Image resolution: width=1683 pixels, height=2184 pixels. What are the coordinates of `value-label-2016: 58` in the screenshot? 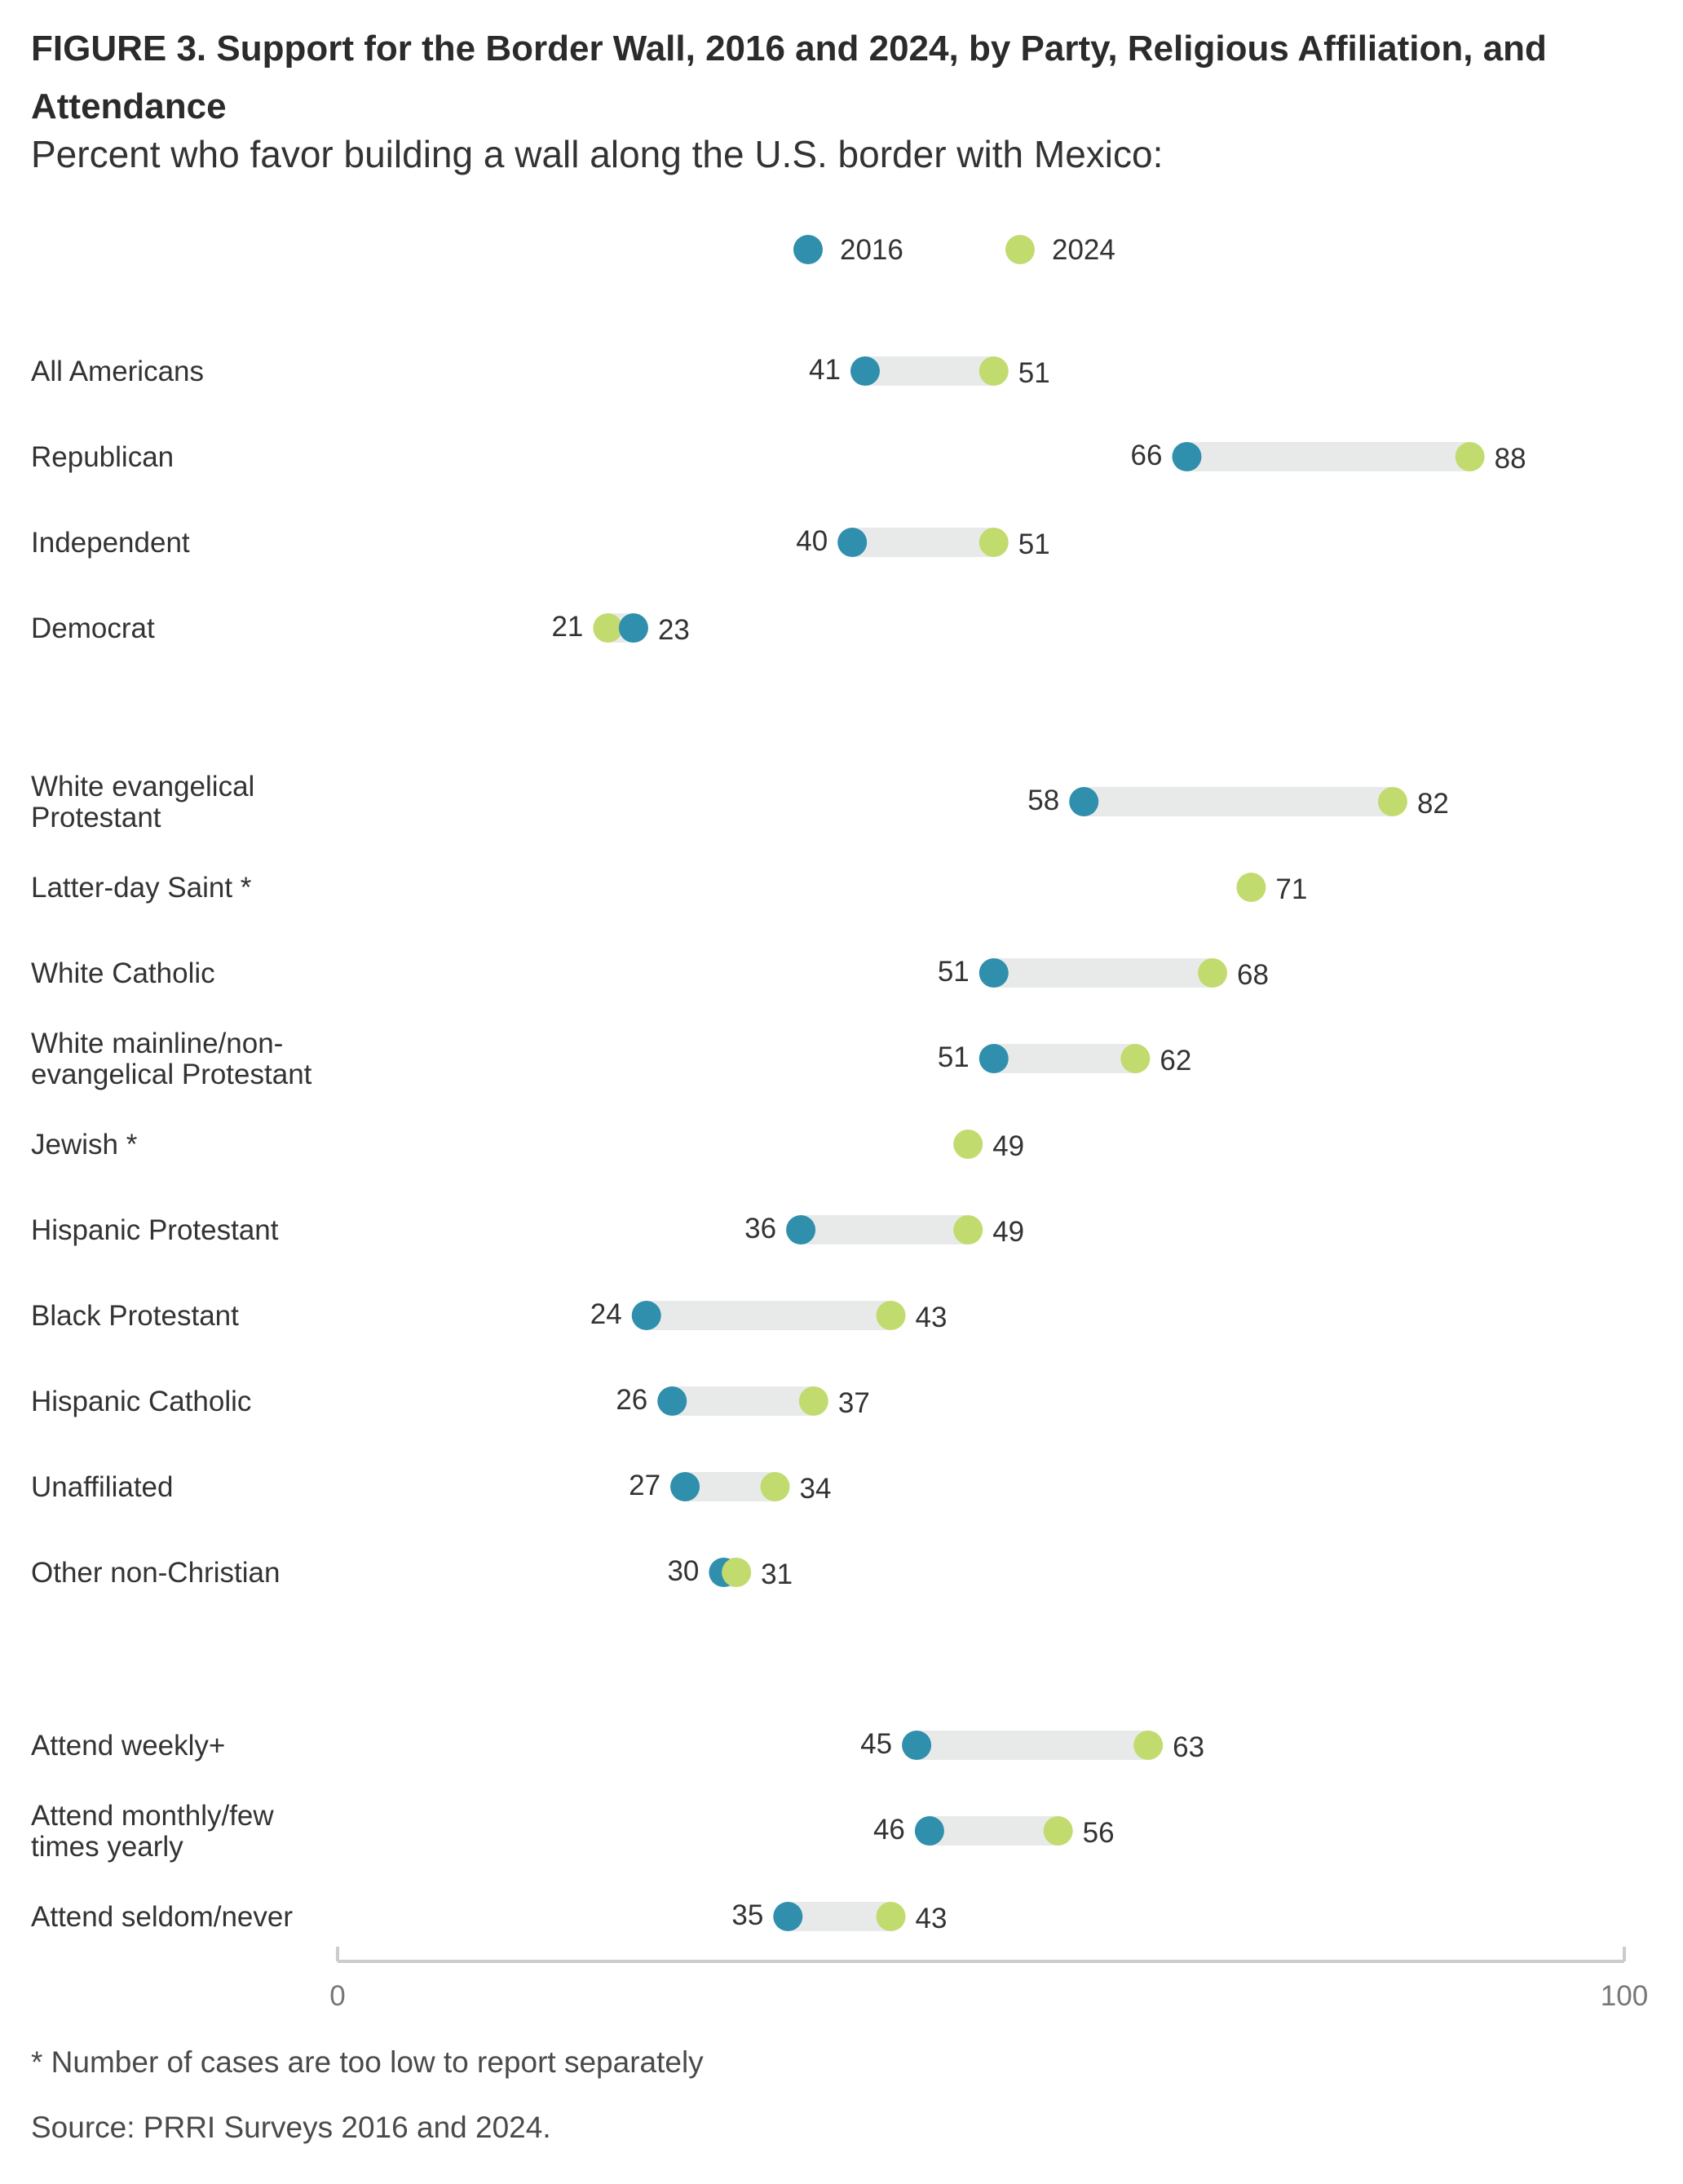 It's located at (1043, 800).